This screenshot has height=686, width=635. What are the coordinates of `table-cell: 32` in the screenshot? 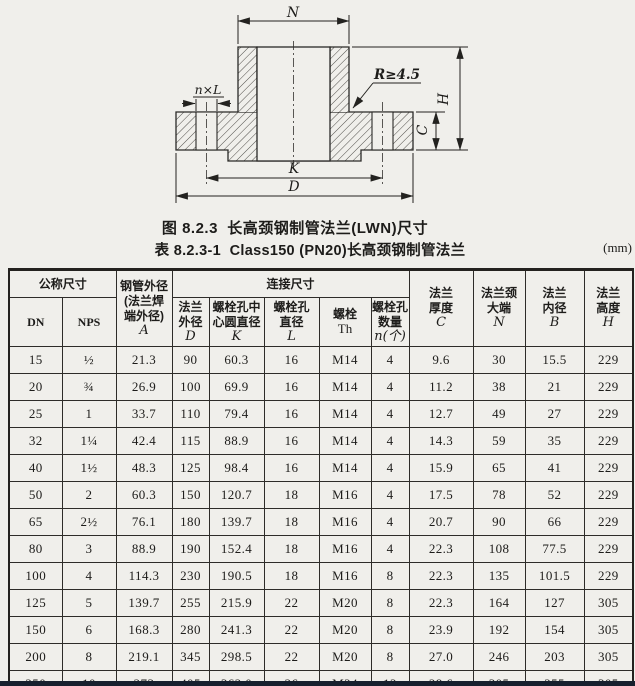 It's located at (35, 441).